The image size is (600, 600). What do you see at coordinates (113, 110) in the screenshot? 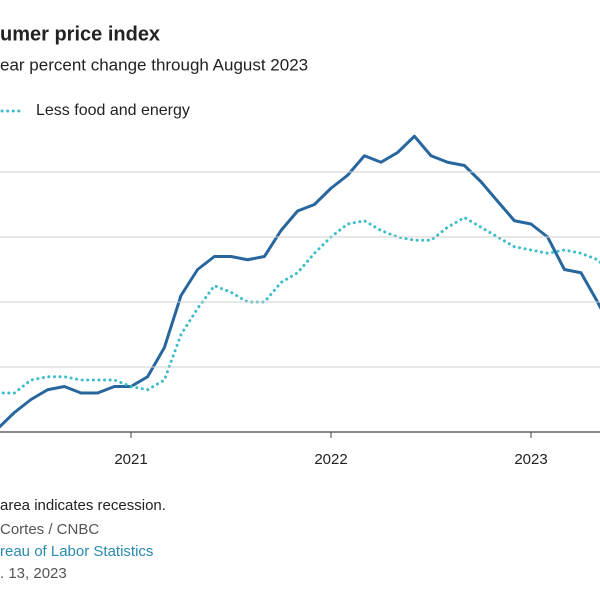
I see `legend-label: Less food and energy` at bounding box center [113, 110].